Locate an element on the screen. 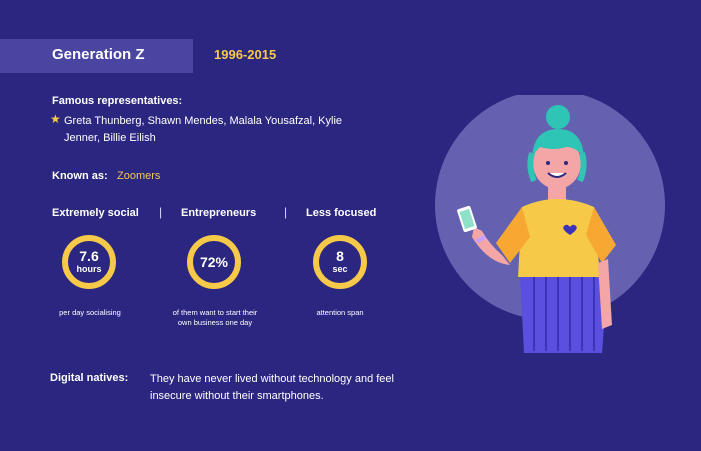 Image resolution: width=701 pixels, height=451 pixels. stat-caption-attention: attention span is located at coordinates (340, 312).